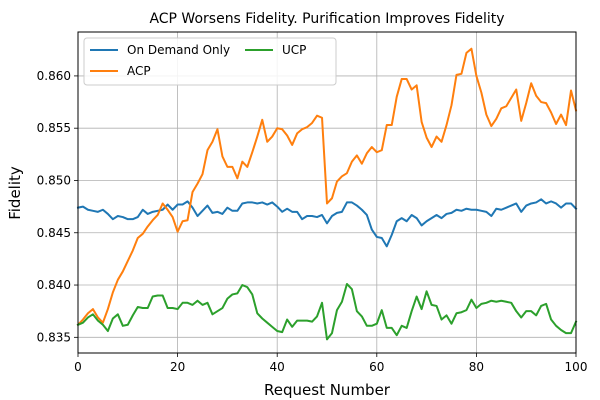 The height and width of the screenshot is (400, 600). What do you see at coordinates (54, 128) in the screenshot?
I see `y-tick-label: 0.855` at bounding box center [54, 128].